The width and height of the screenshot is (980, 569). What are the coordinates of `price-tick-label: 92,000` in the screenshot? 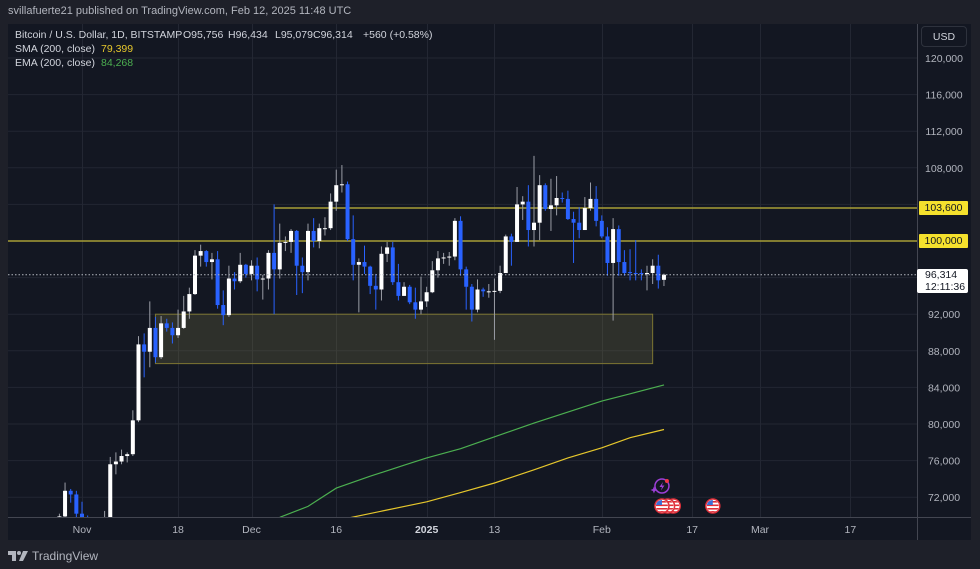 It's located at (944, 315).